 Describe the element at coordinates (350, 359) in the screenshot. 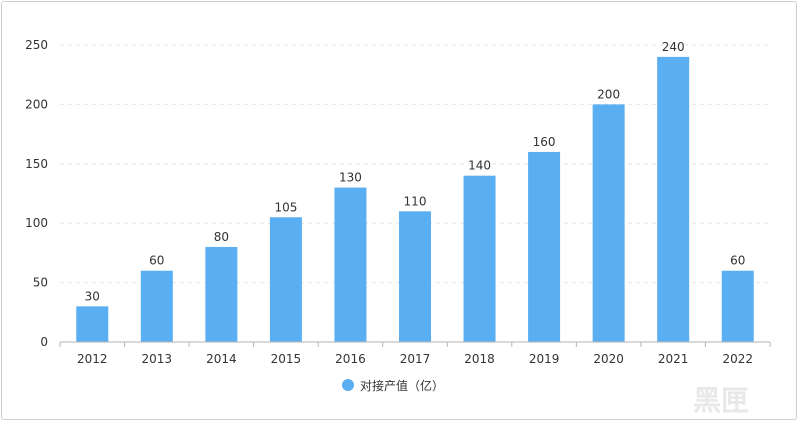

I see `x-tick-label-2016: 2016` at that location.